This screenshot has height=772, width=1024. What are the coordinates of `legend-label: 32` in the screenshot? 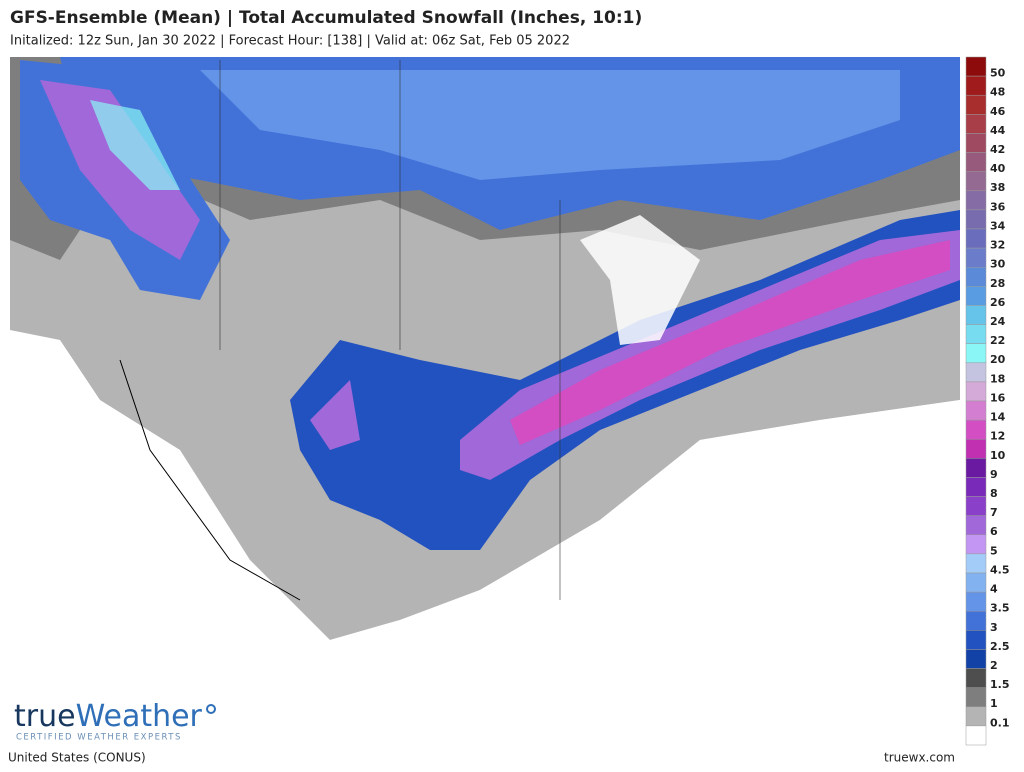 It's located at (997, 245).